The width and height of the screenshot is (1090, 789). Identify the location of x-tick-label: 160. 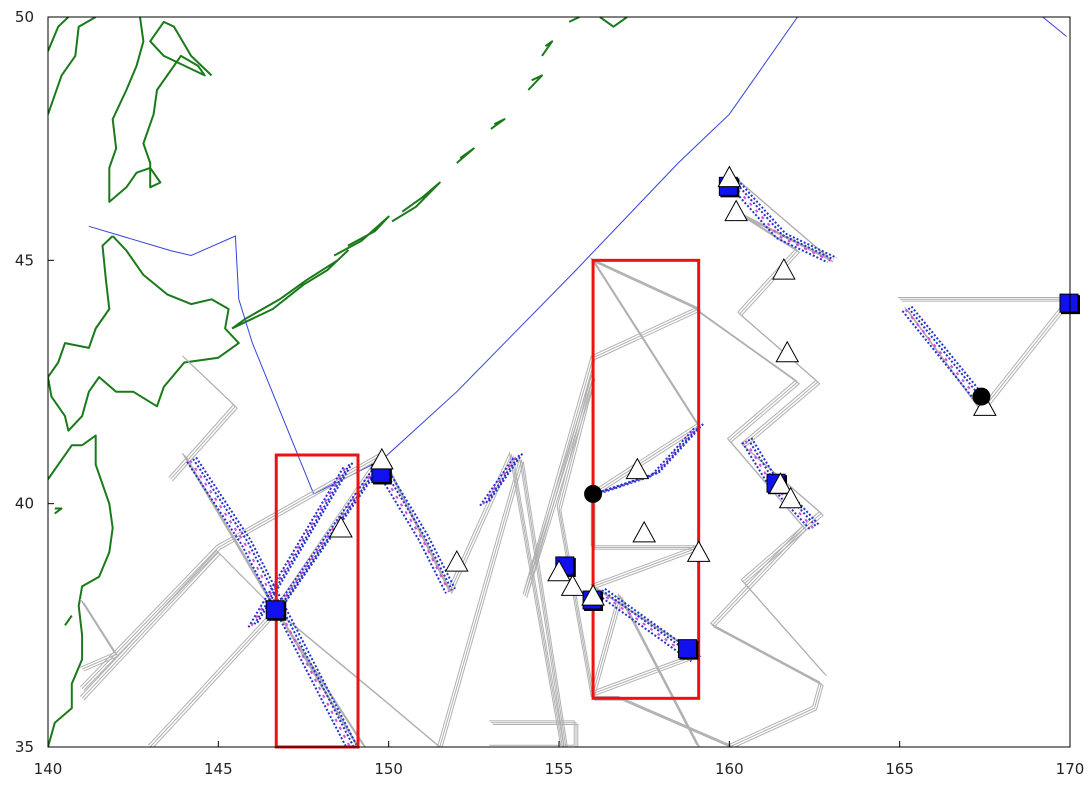
(729, 769).